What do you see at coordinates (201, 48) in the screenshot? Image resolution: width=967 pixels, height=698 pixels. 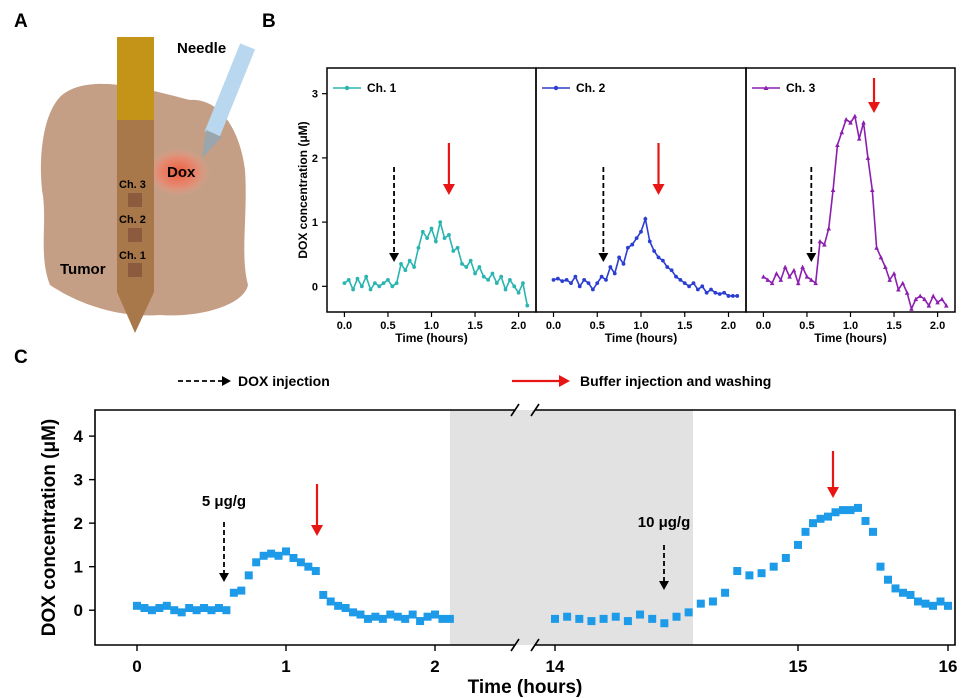 I see `needle-label: Needle` at bounding box center [201, 48].